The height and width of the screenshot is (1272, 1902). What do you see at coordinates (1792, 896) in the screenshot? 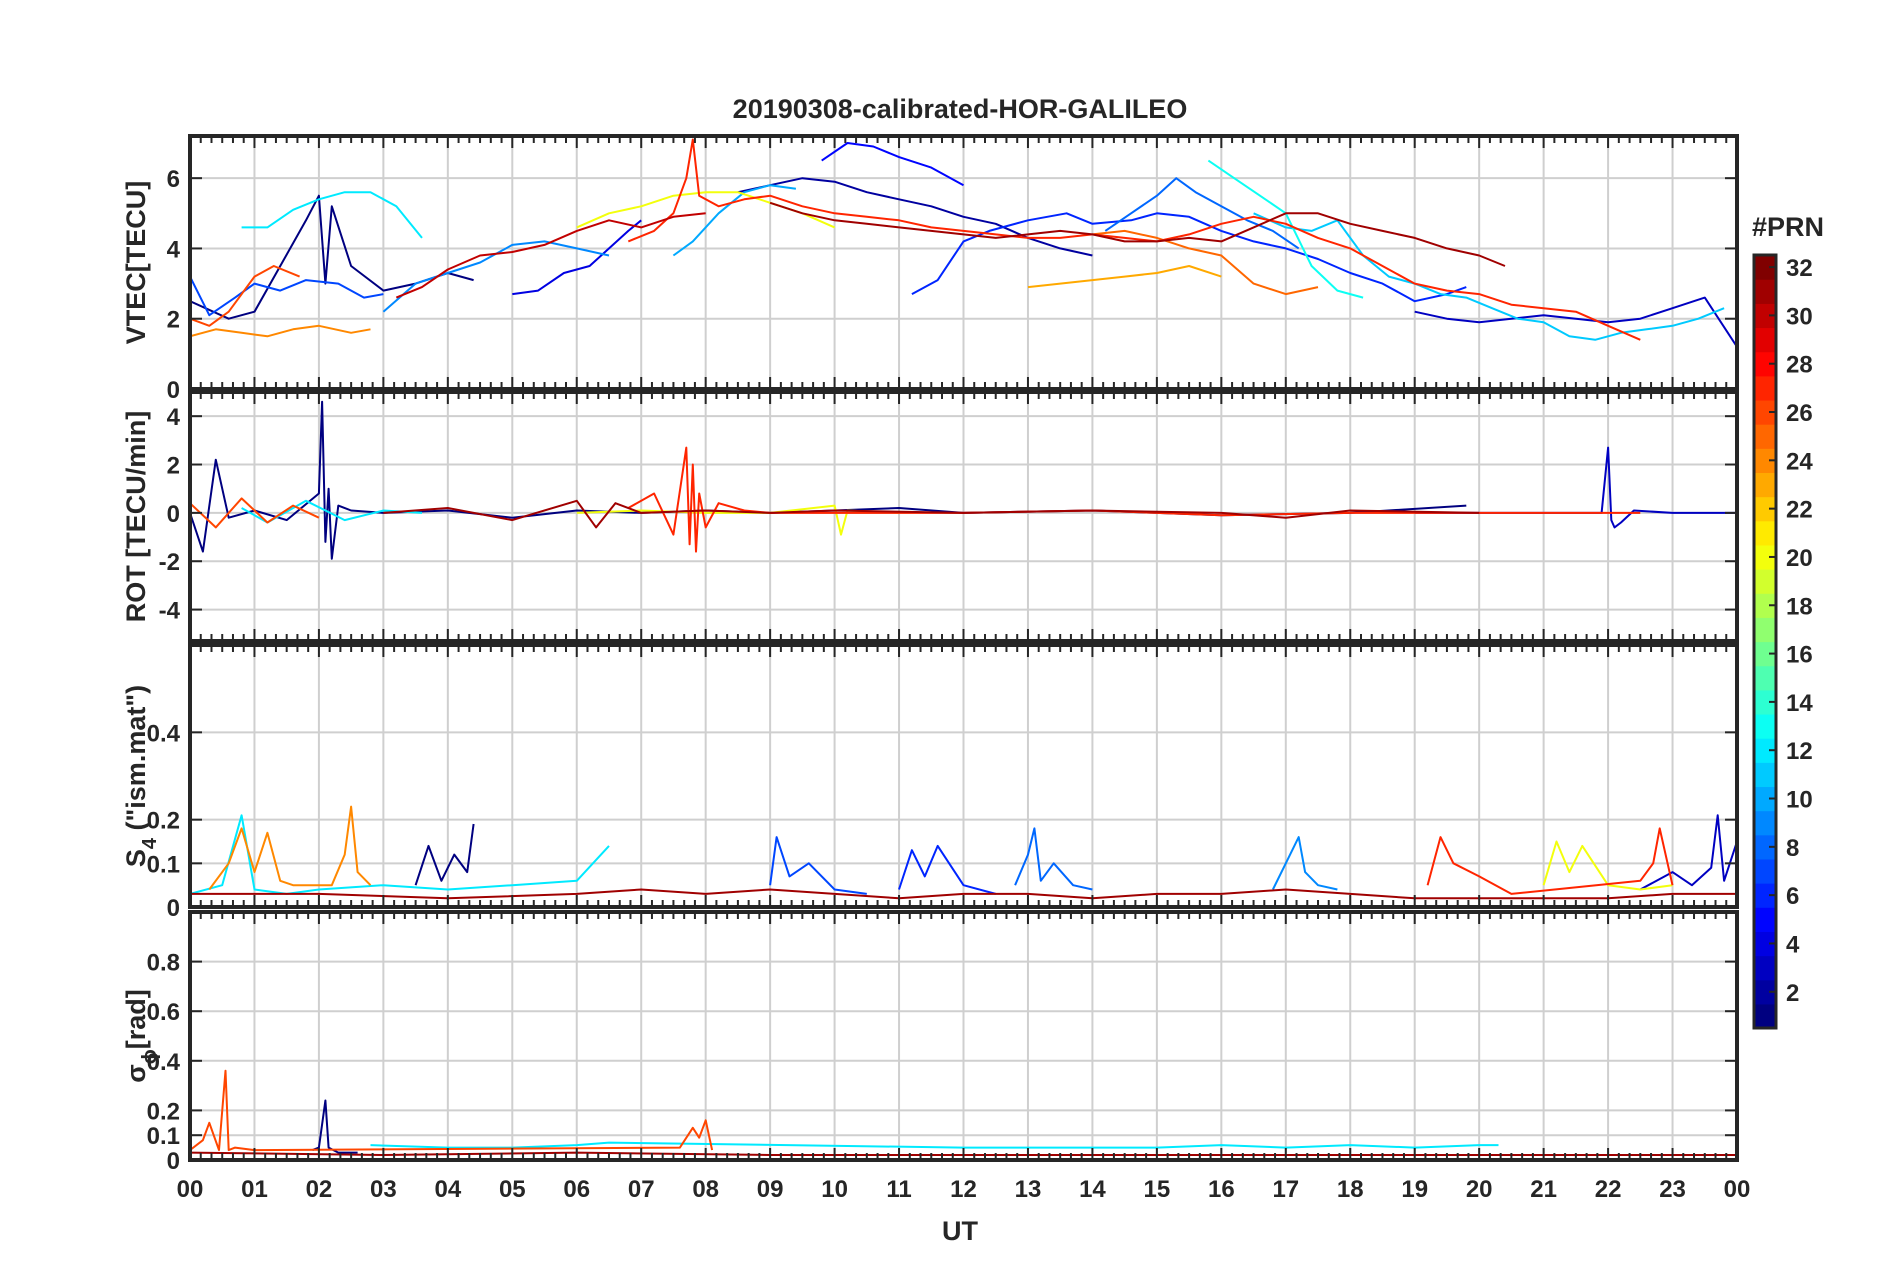
I see `colorbar-tick-label: 6` at bounding box center [1792, 896].